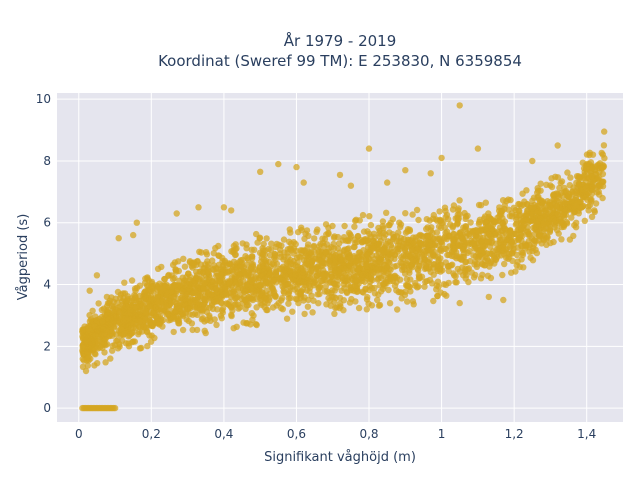 The height and width of the screenshot is (480, 640). I want to click on x-tick-label: 0,8, so click(368, 434).